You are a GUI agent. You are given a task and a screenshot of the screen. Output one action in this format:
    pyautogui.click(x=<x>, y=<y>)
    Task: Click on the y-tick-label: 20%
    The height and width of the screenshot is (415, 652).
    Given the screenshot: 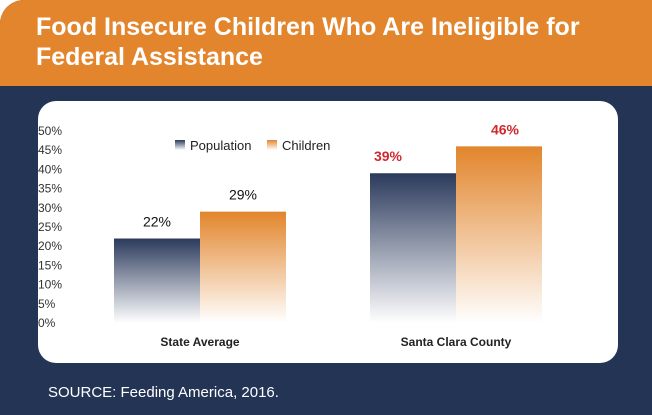 What is the action you would take?
    pyautogui.click(x=50, y=246)
    